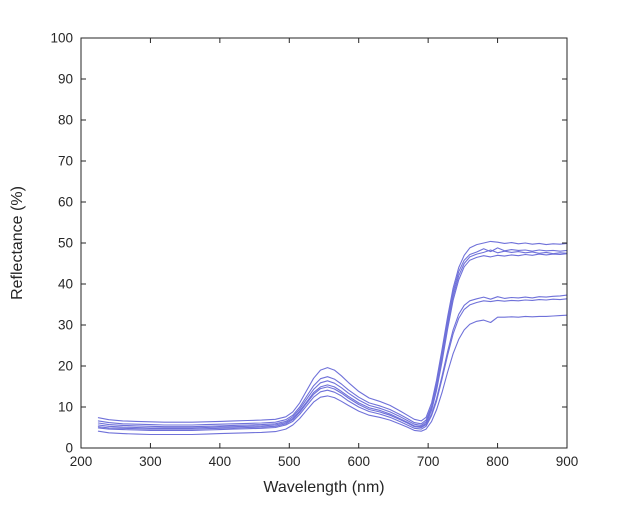  Describe the element at coordinates (324, 461) in the screenshot. I see `x-tick-labels: 200 300 400 500 600 700 800 900` at that location.